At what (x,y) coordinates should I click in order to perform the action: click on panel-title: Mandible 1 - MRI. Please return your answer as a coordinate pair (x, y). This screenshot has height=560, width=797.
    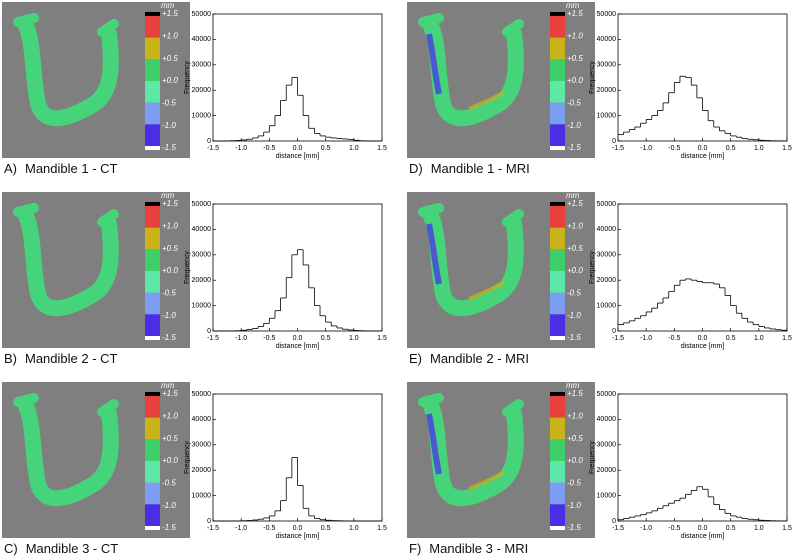
    Looking at the image, I should click on (480, 168).